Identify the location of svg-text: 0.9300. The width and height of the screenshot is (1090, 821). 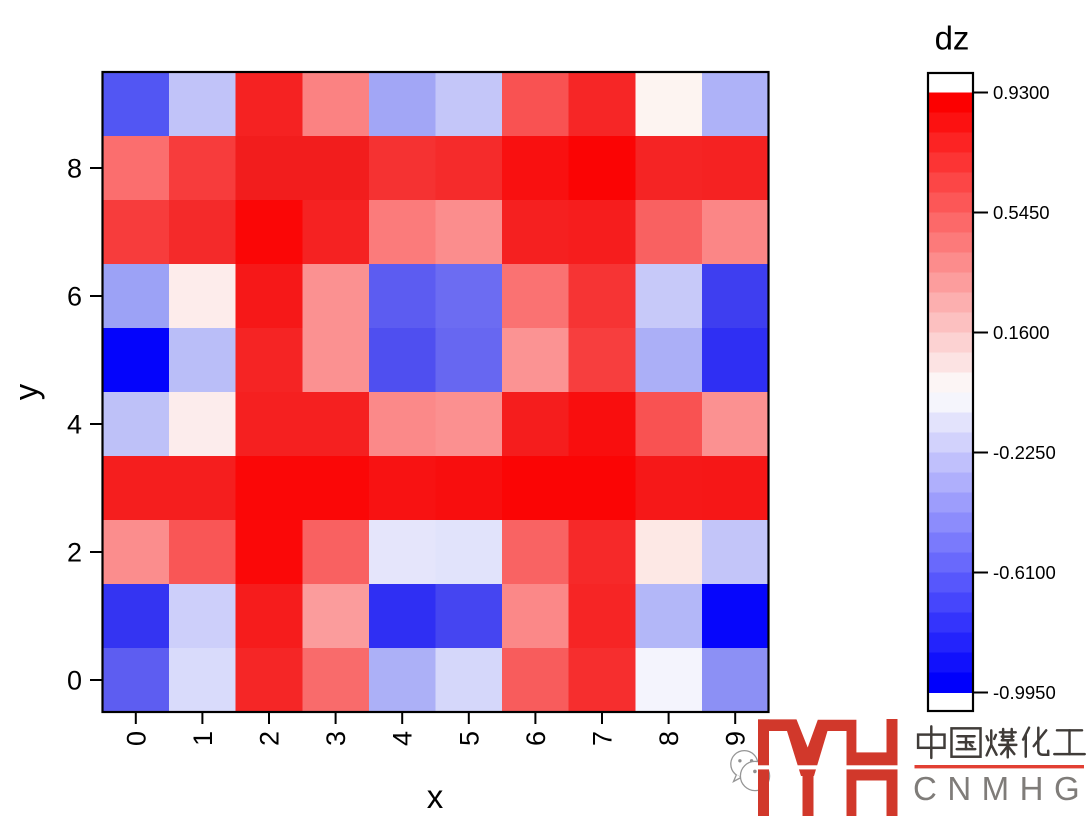
(1021, 92).